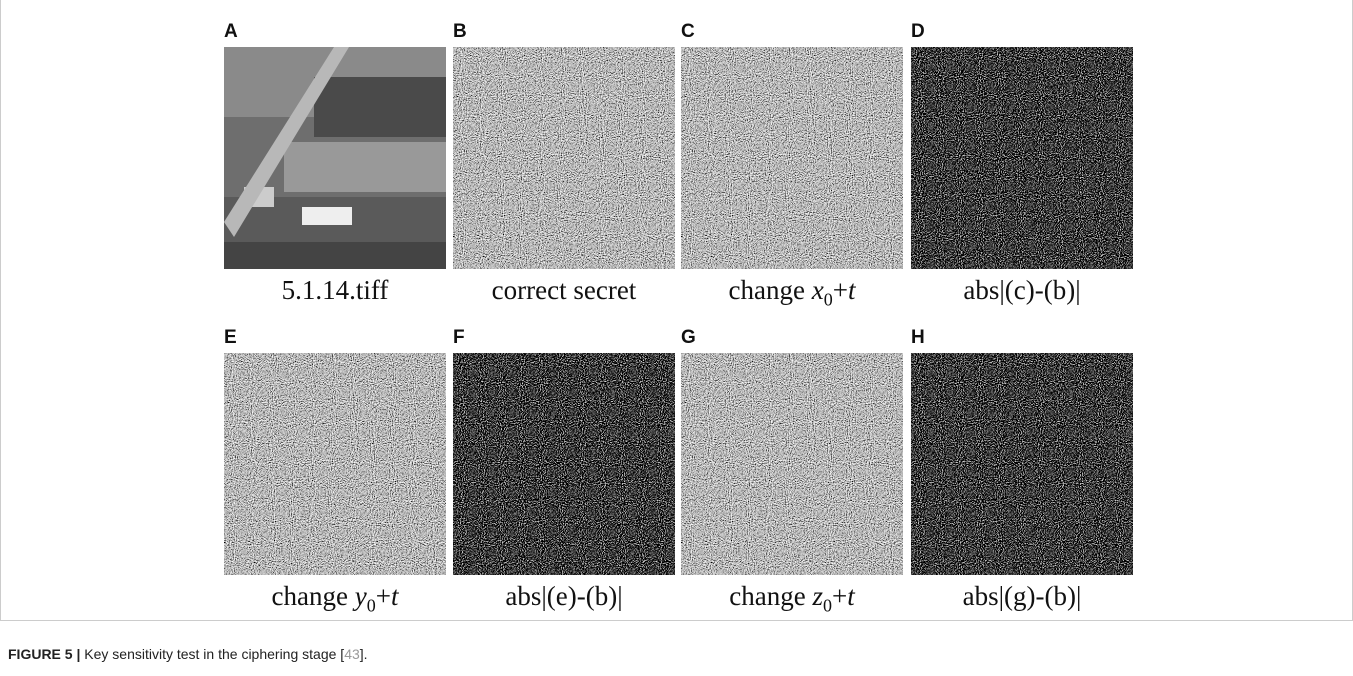 The image size is (1353, 676). I want to click on caption-variable: z, so click(817, 596).